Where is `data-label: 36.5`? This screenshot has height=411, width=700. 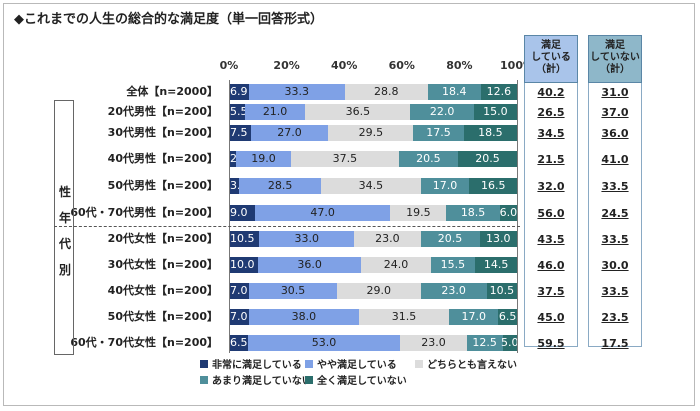
data-label: 36.5 is located at coordinates (358, 111).